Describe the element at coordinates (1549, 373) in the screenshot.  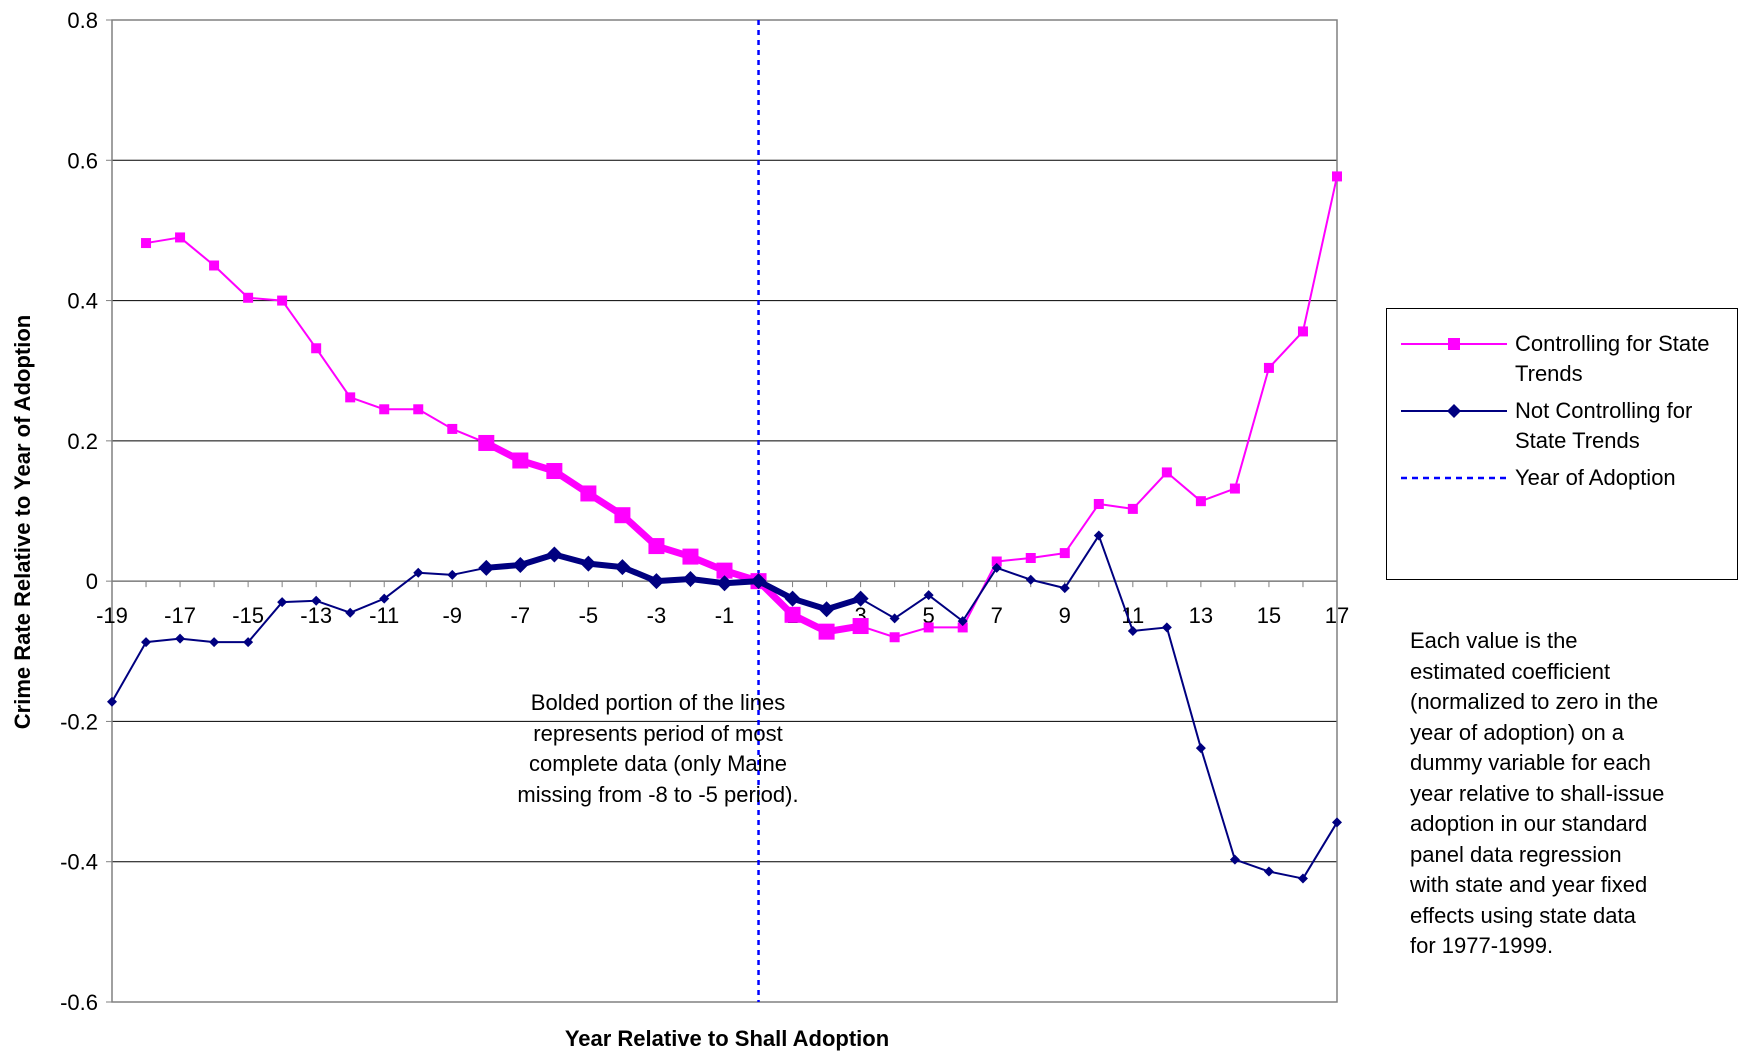
I see `legend-label-line: Trends` at that location.